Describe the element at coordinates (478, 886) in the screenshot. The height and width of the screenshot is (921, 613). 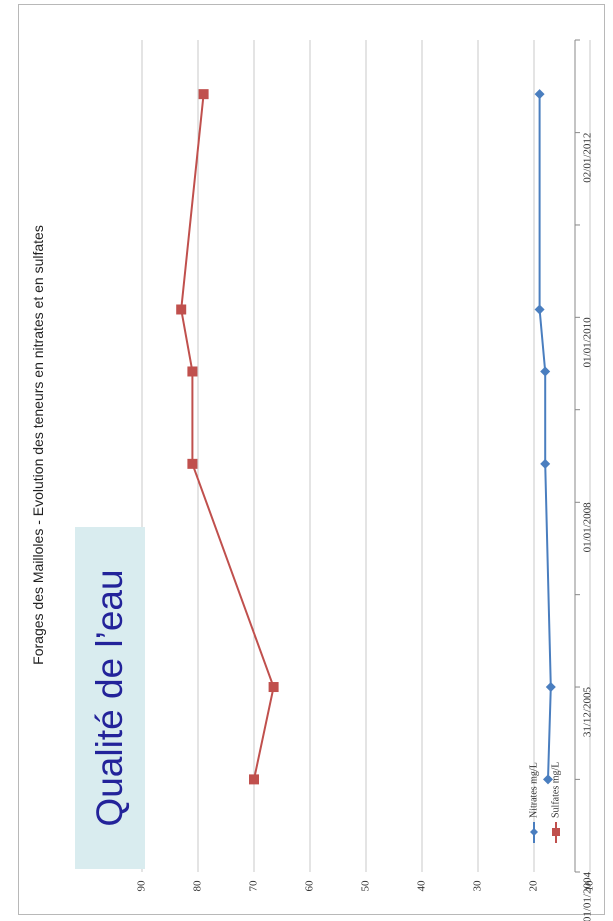
I see `value-tick-label: 30` at that location.